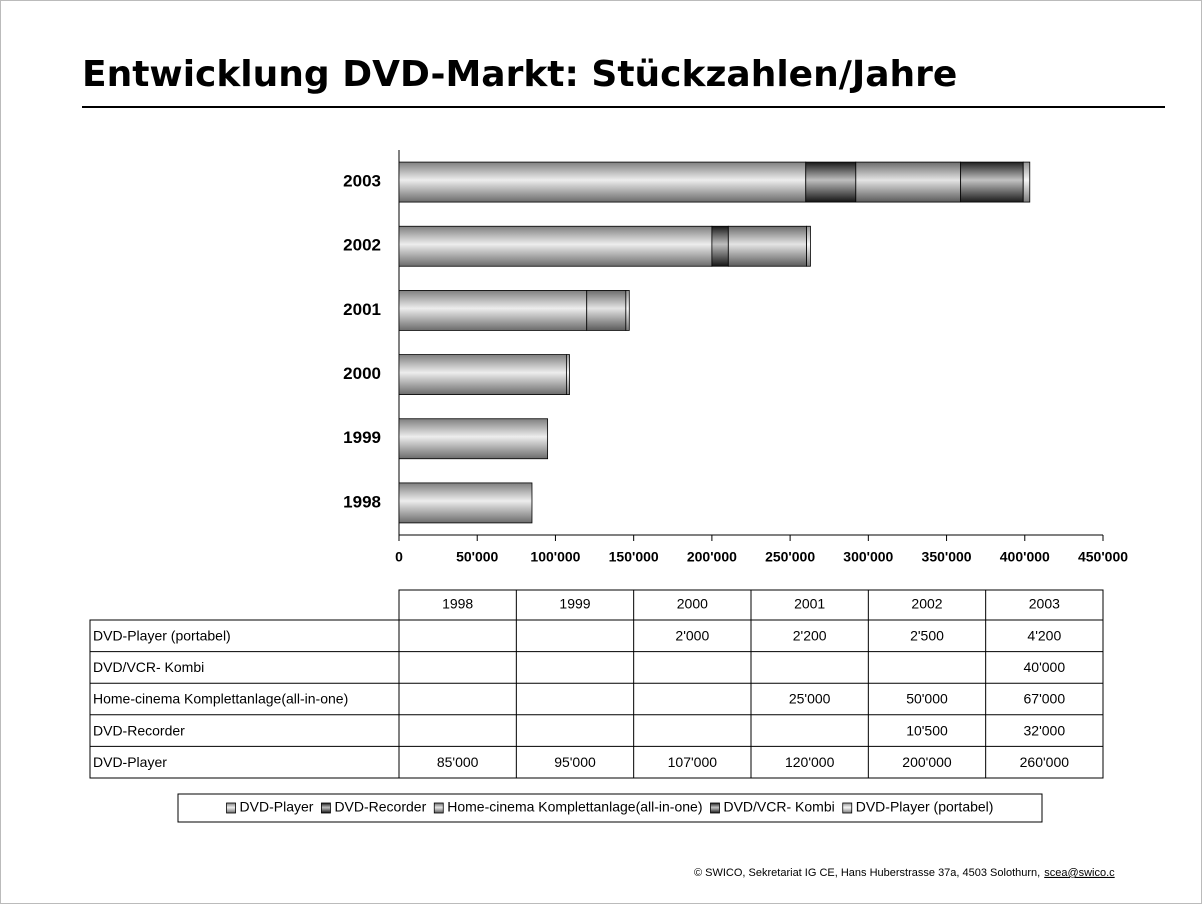  What do you see at coordinates (362, 437) in the screenshot?
I see `y-tick-label: 1999` at bounding box center [362, 437].